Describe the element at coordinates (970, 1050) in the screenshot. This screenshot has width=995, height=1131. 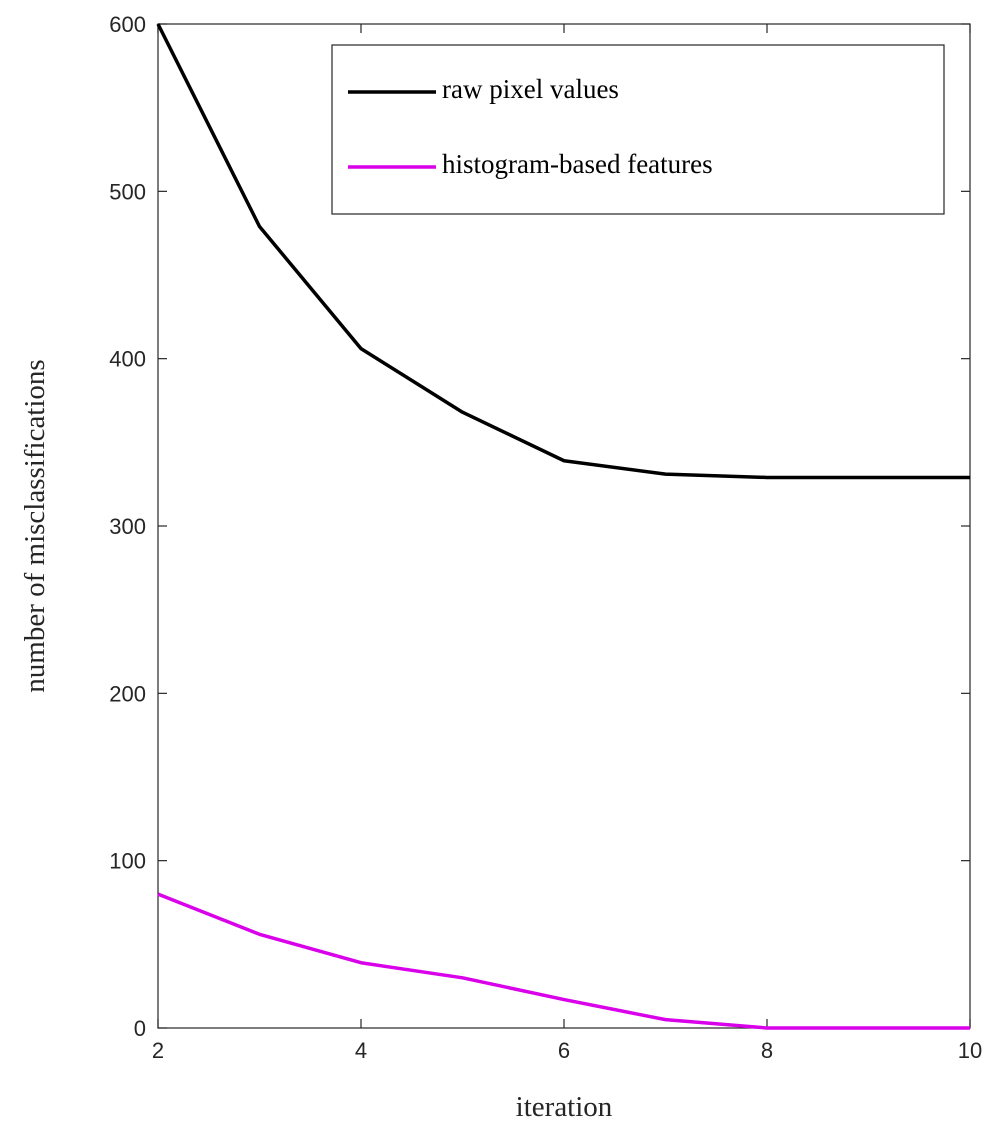
I see `x-tick-label: 10` at that location.